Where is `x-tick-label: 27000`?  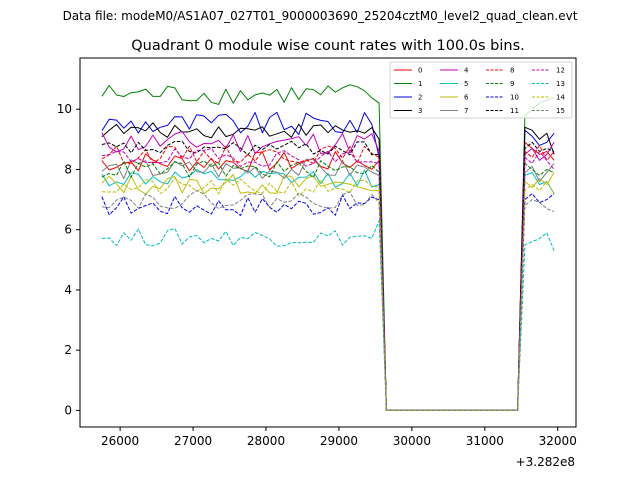
x-tick-label: 27000 is located at coordinates (193, 441).